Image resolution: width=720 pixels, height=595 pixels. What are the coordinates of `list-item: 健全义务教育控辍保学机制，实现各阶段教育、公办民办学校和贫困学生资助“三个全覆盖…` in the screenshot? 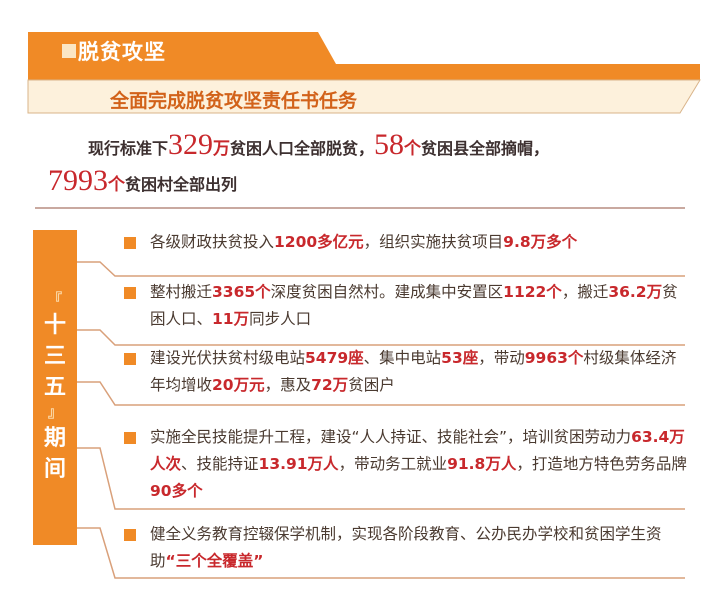 It's located at (420, 548).